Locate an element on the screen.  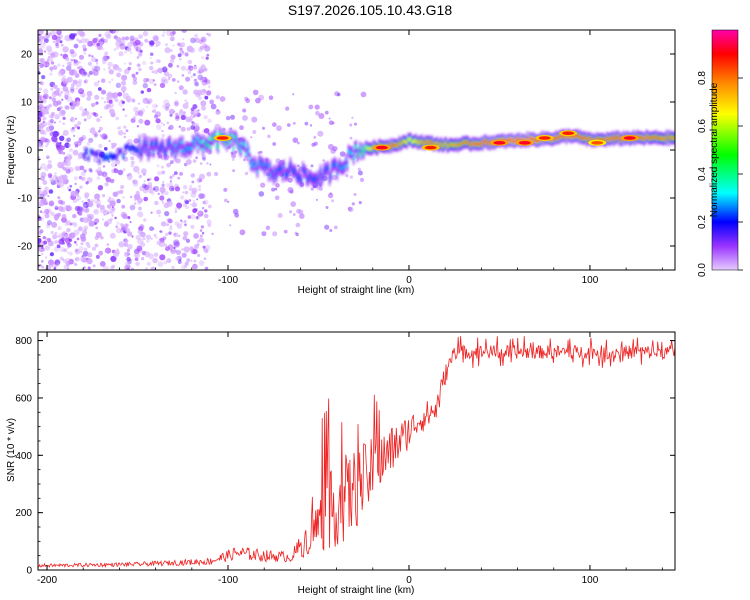
x-tick-label: 0 is located at coordinates (409, 580).